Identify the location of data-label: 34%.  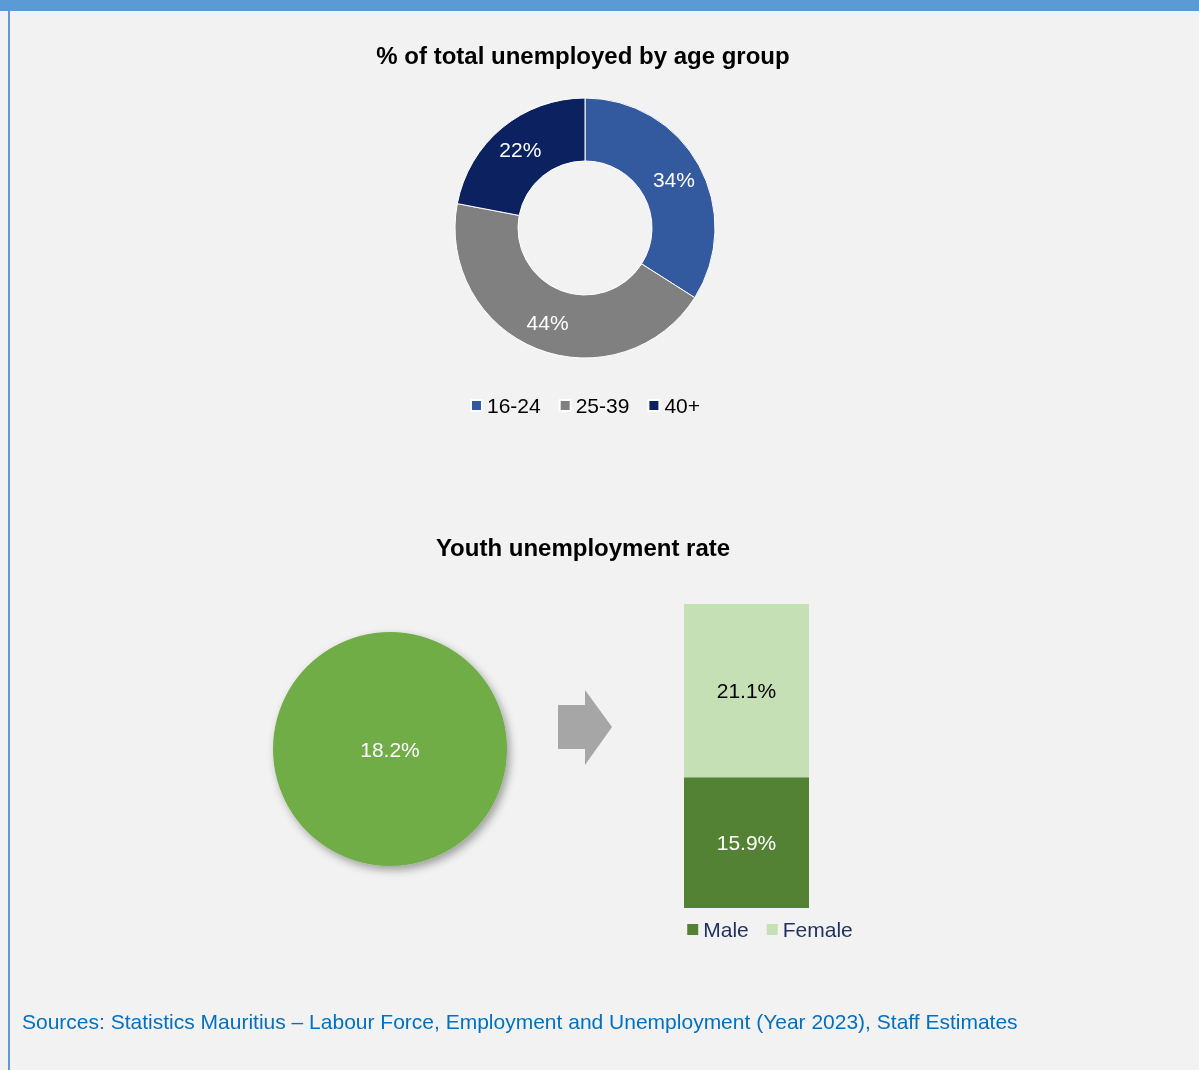
(673, 179).